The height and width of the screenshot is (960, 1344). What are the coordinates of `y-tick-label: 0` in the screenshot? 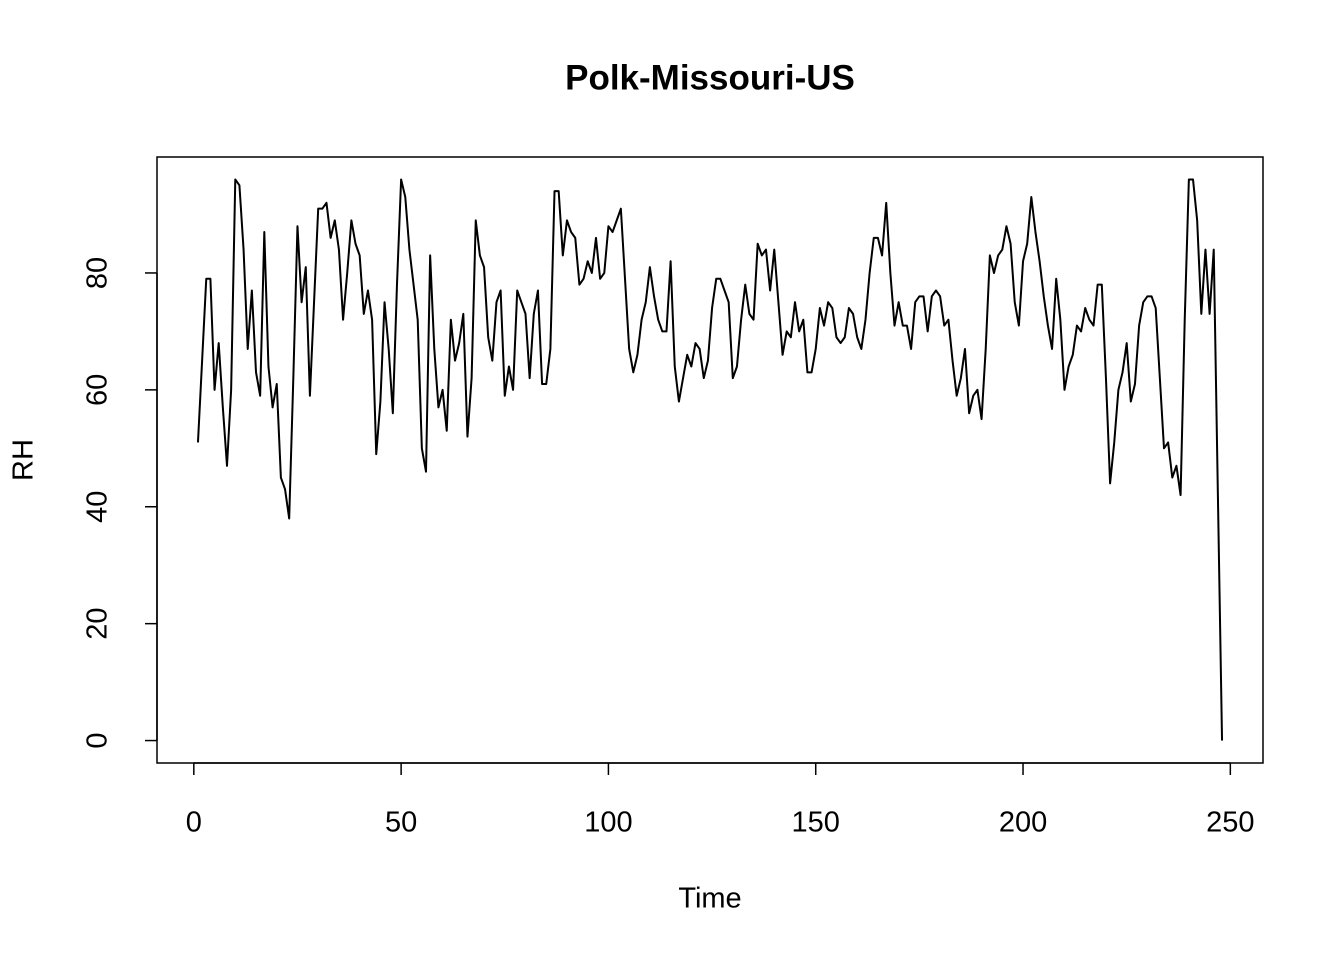 It's located at (98, 740).